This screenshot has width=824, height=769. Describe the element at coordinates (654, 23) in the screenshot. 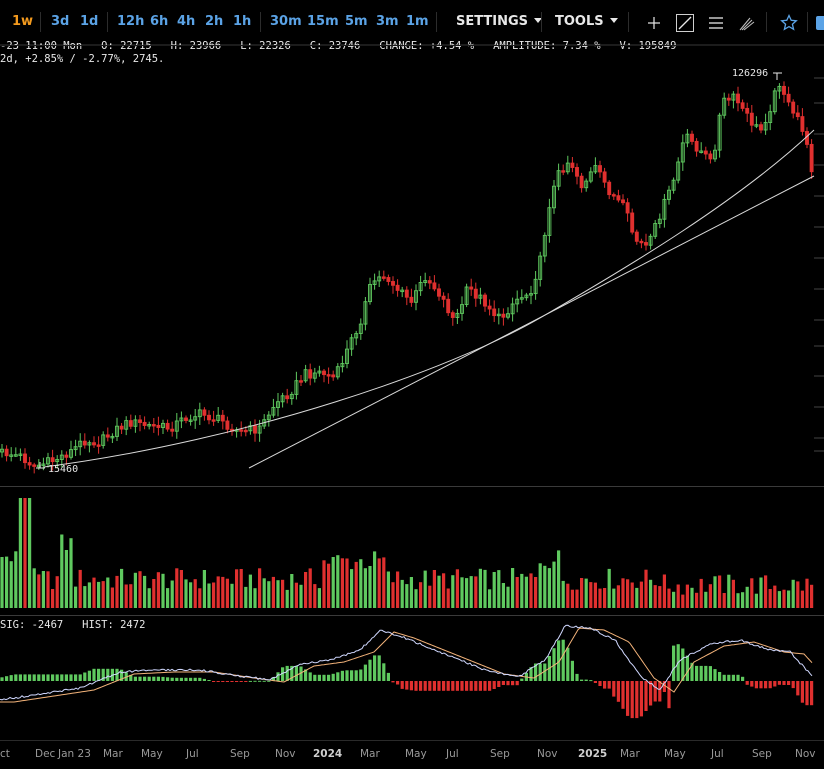

I see `crosshair-icon` at that location.